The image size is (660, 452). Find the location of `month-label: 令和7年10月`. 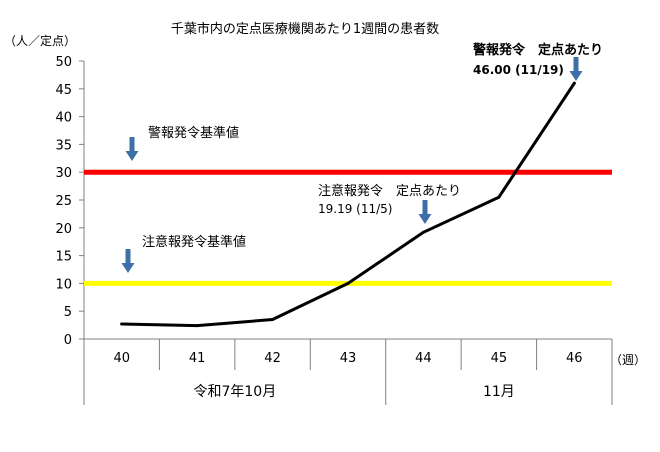

month-label: 令和7年10月 is located at coordinates (234, 392).